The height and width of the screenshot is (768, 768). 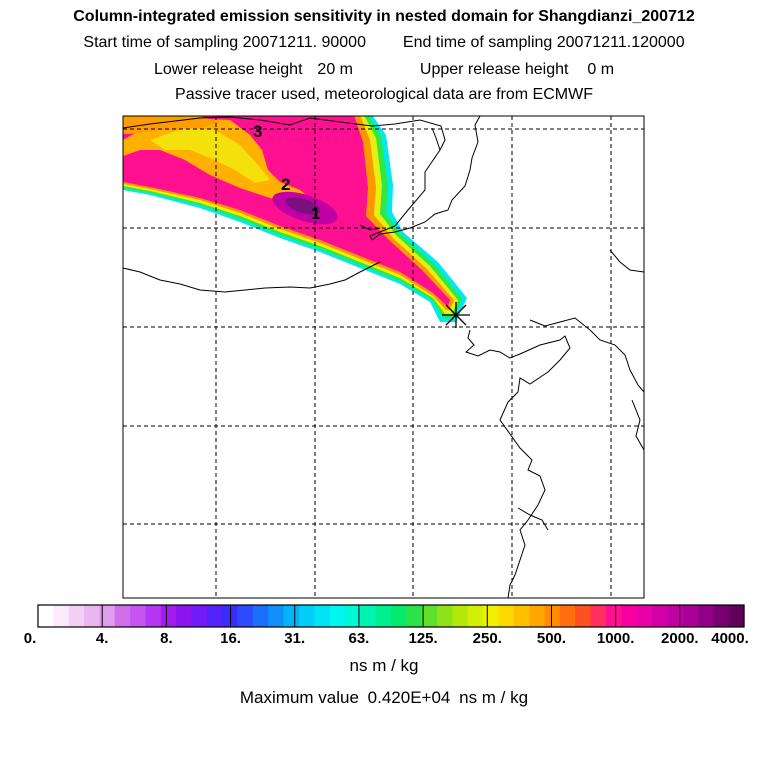 What do you see at coordinates (560, 324) in the screenshot?
I see `coastline-korea` at bounding box center [560, 324].